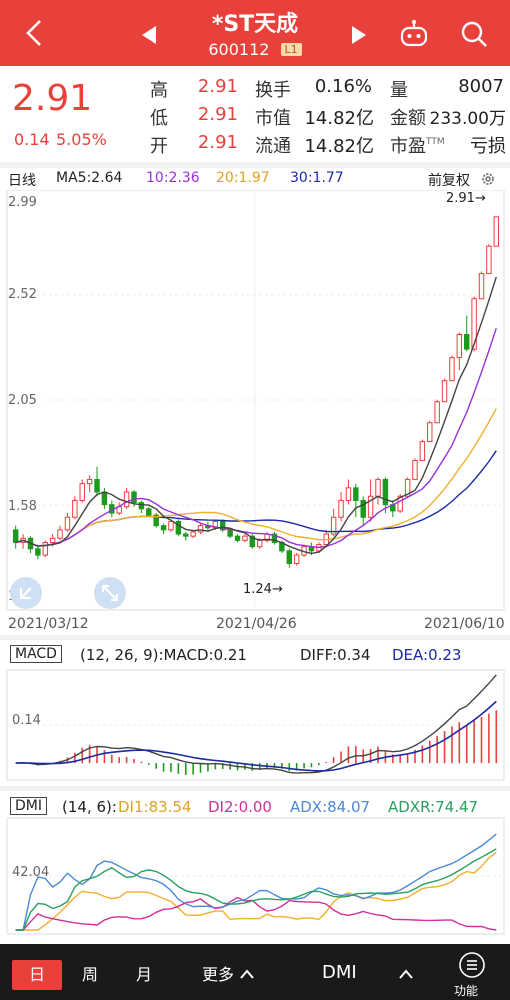 The height and width of the screenshot is (1000, 510). I want to click on diff-line, so click(256, 724).